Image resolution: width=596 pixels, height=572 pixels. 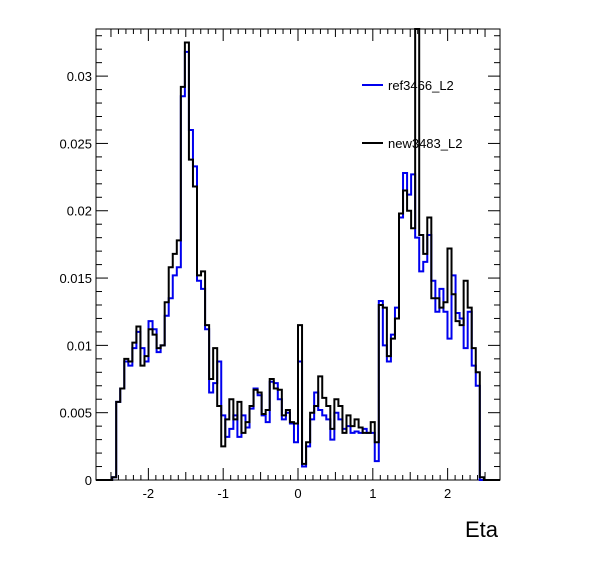 What do you see at coordinates (421, 85) in the screenshot?
I see `legend-label-ref3466: ref3466_L2` at bounding box center [421, 85].